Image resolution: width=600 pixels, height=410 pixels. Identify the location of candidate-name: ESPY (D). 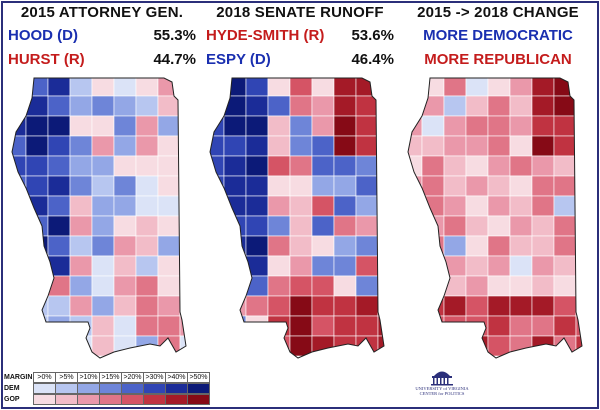
(238, 59).